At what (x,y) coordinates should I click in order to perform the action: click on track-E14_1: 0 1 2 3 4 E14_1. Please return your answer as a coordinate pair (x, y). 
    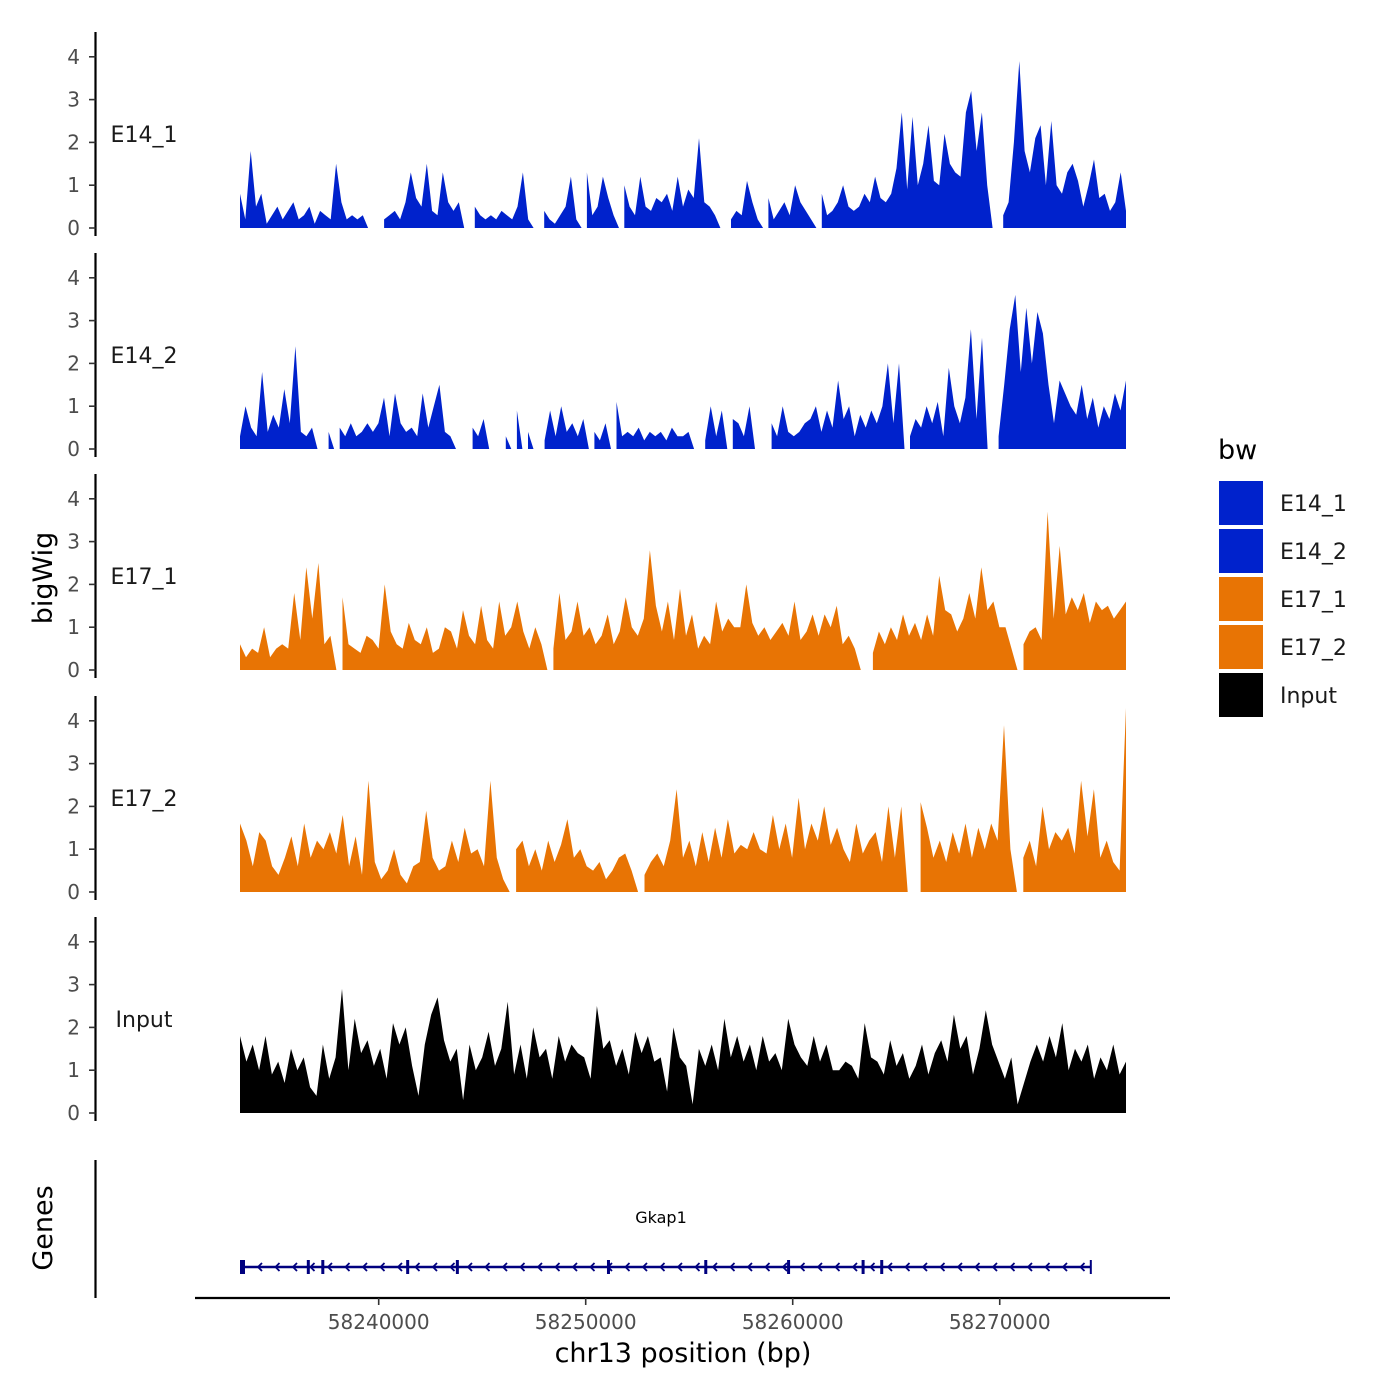
    Looking at the image, I should click on (596, 136).